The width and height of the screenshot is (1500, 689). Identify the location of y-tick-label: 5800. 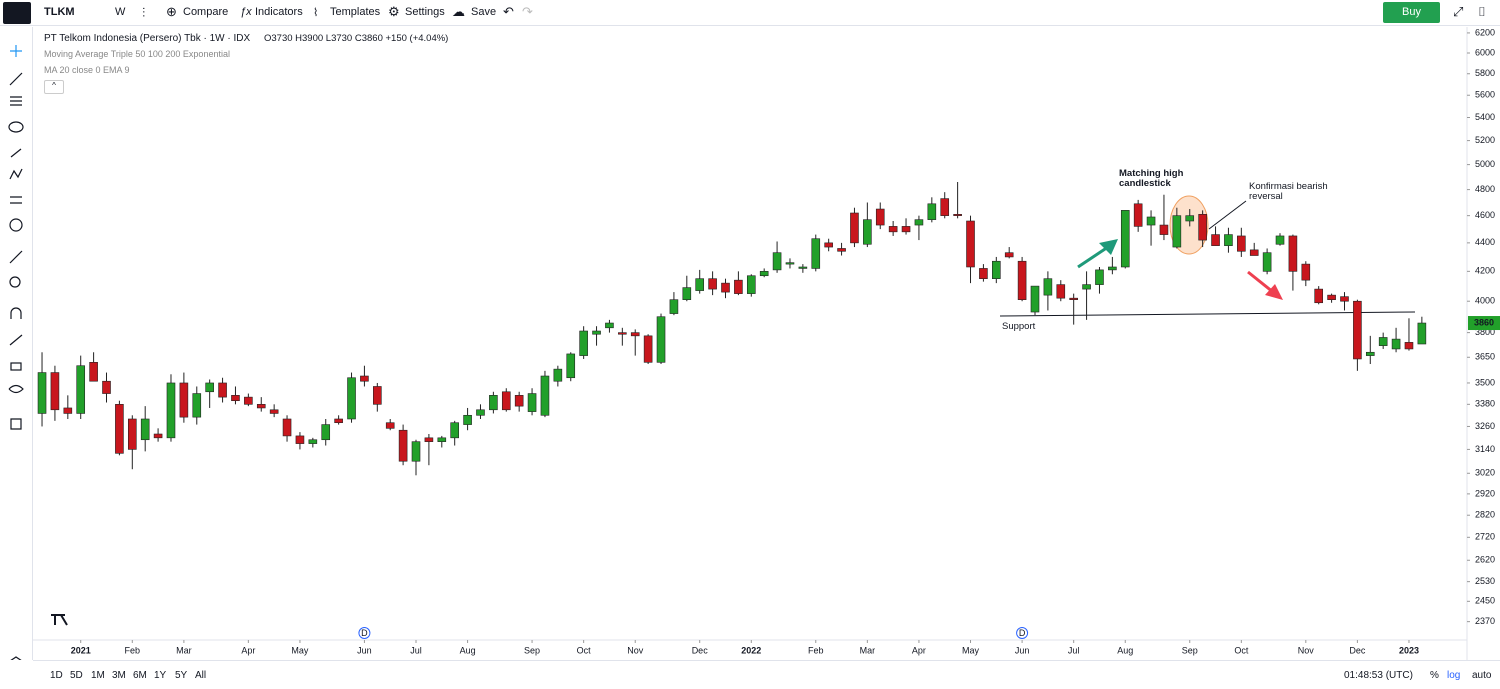
(1485, 73).